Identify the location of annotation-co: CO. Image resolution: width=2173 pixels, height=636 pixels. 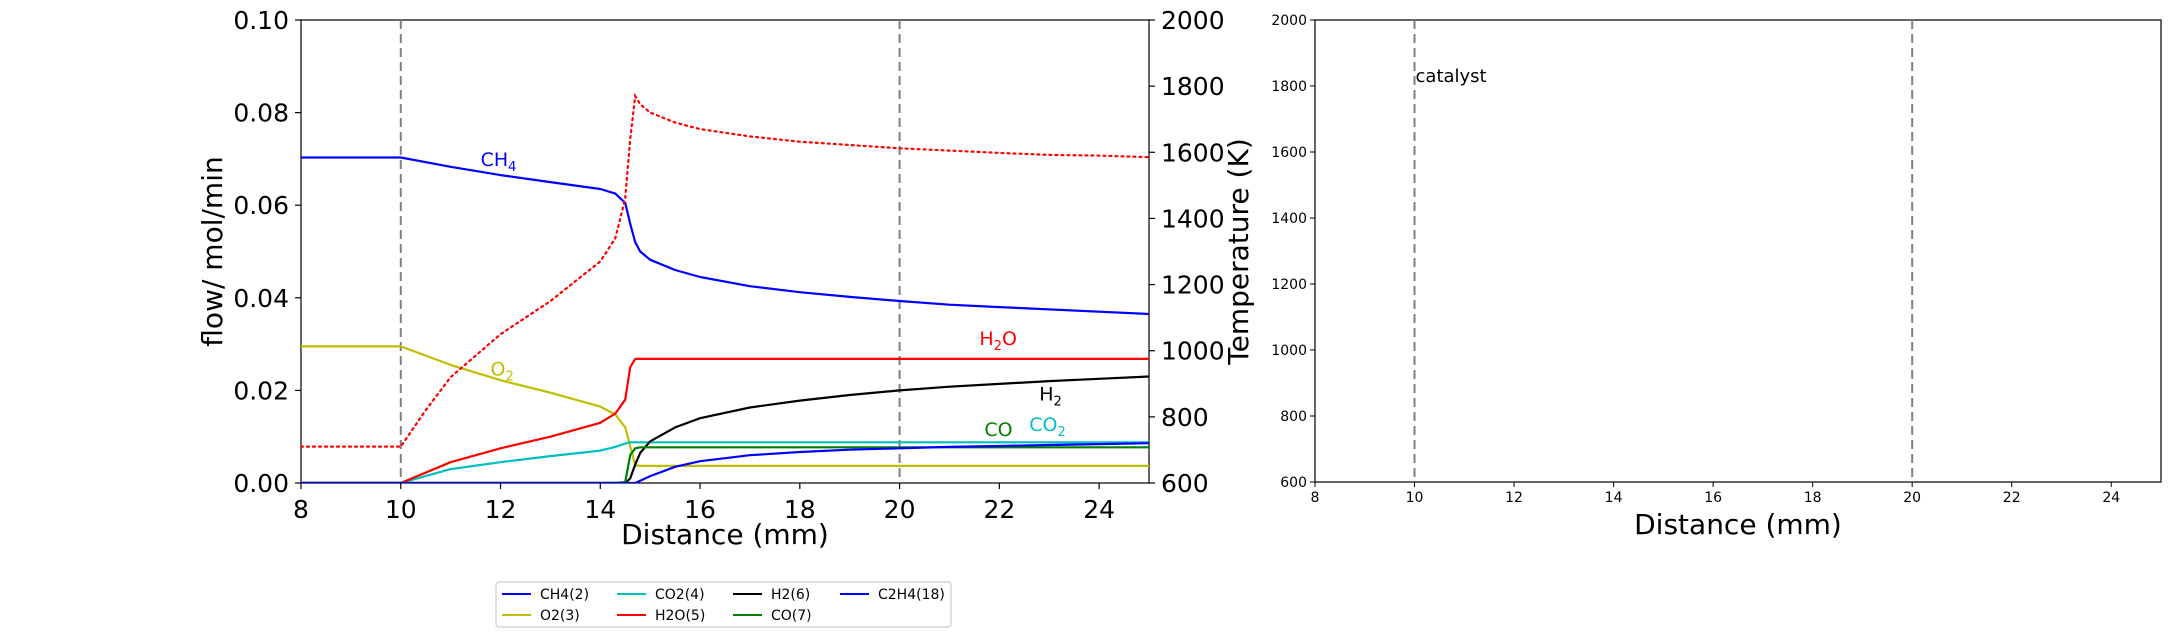
(998, 430).